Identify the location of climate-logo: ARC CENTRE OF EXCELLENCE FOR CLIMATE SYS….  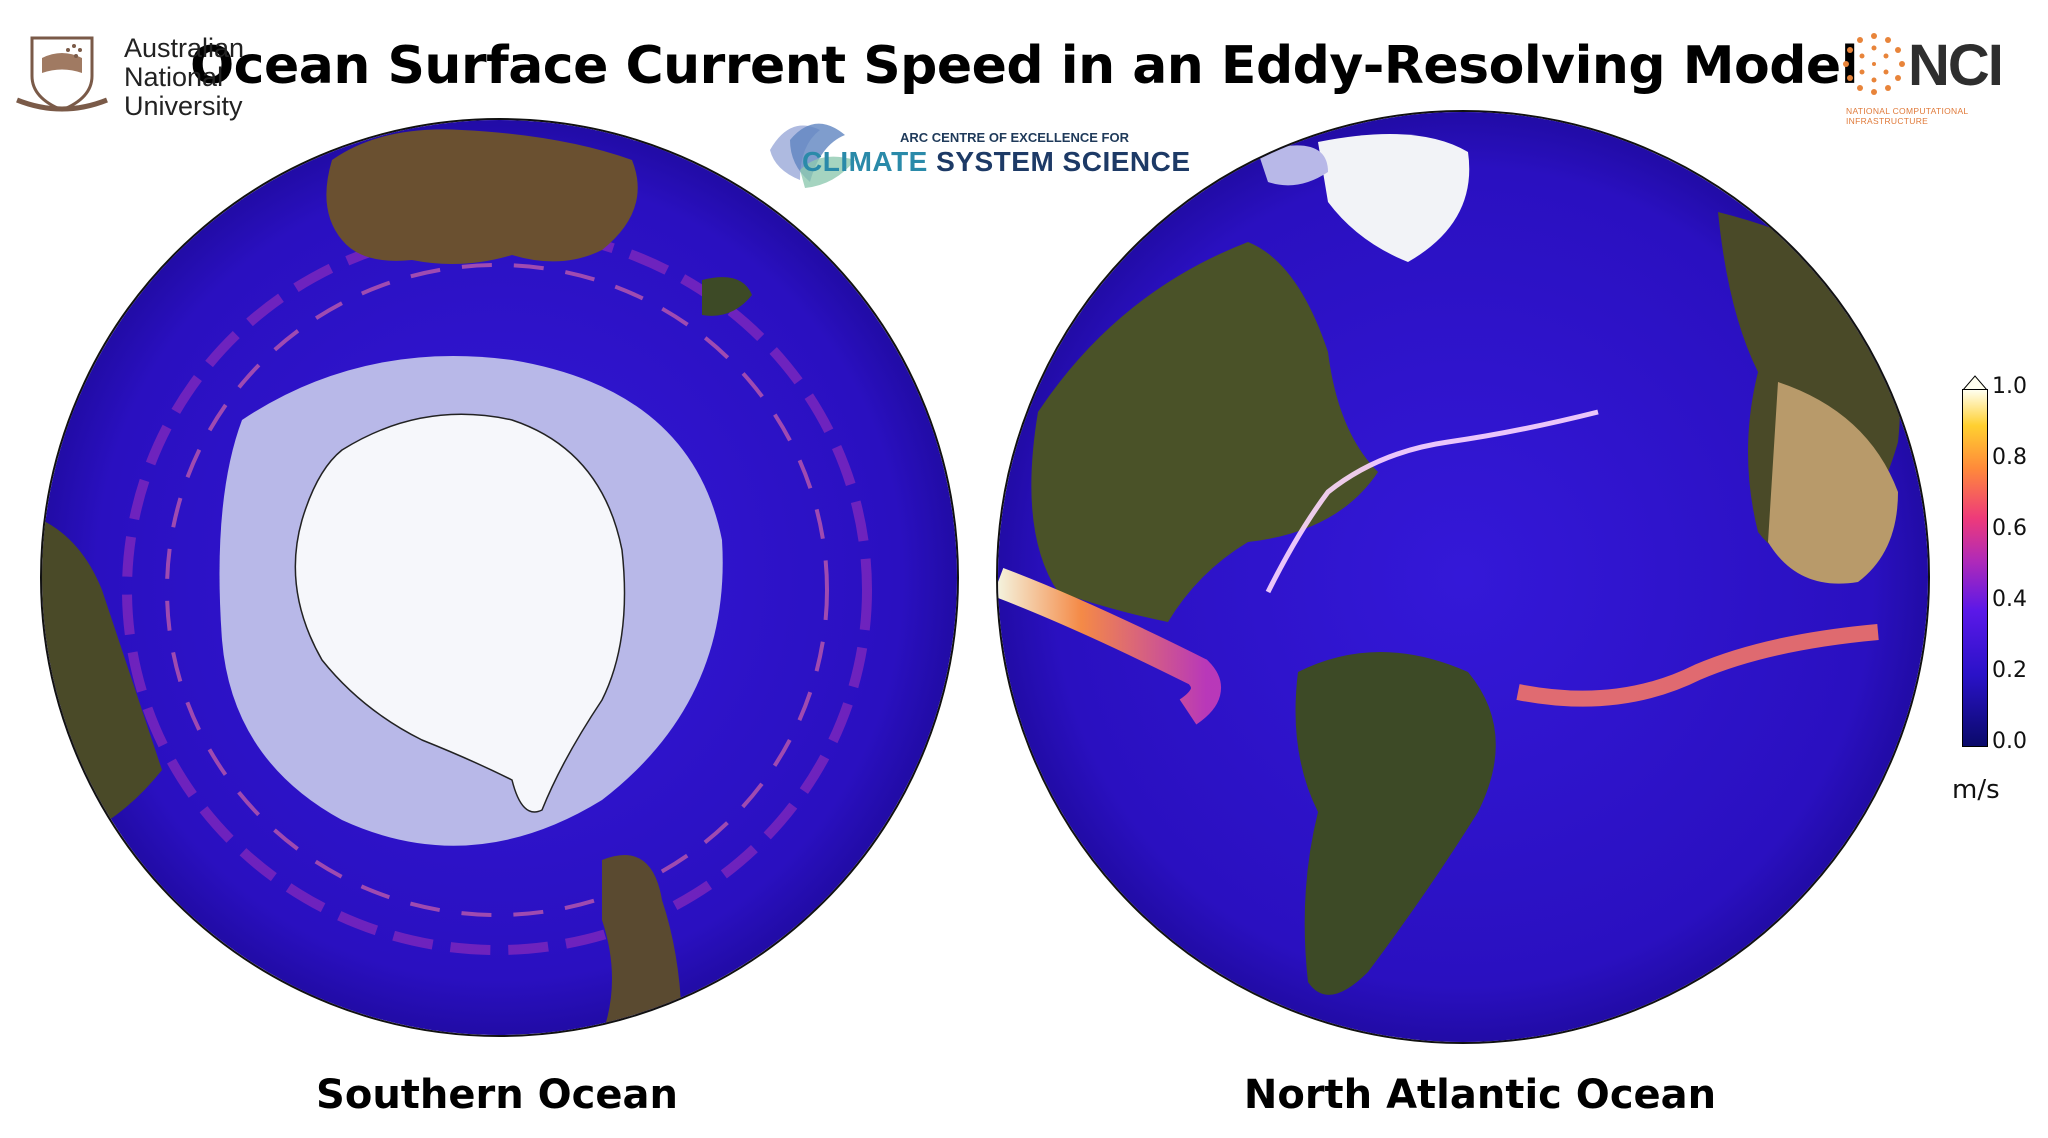
(980, 150).